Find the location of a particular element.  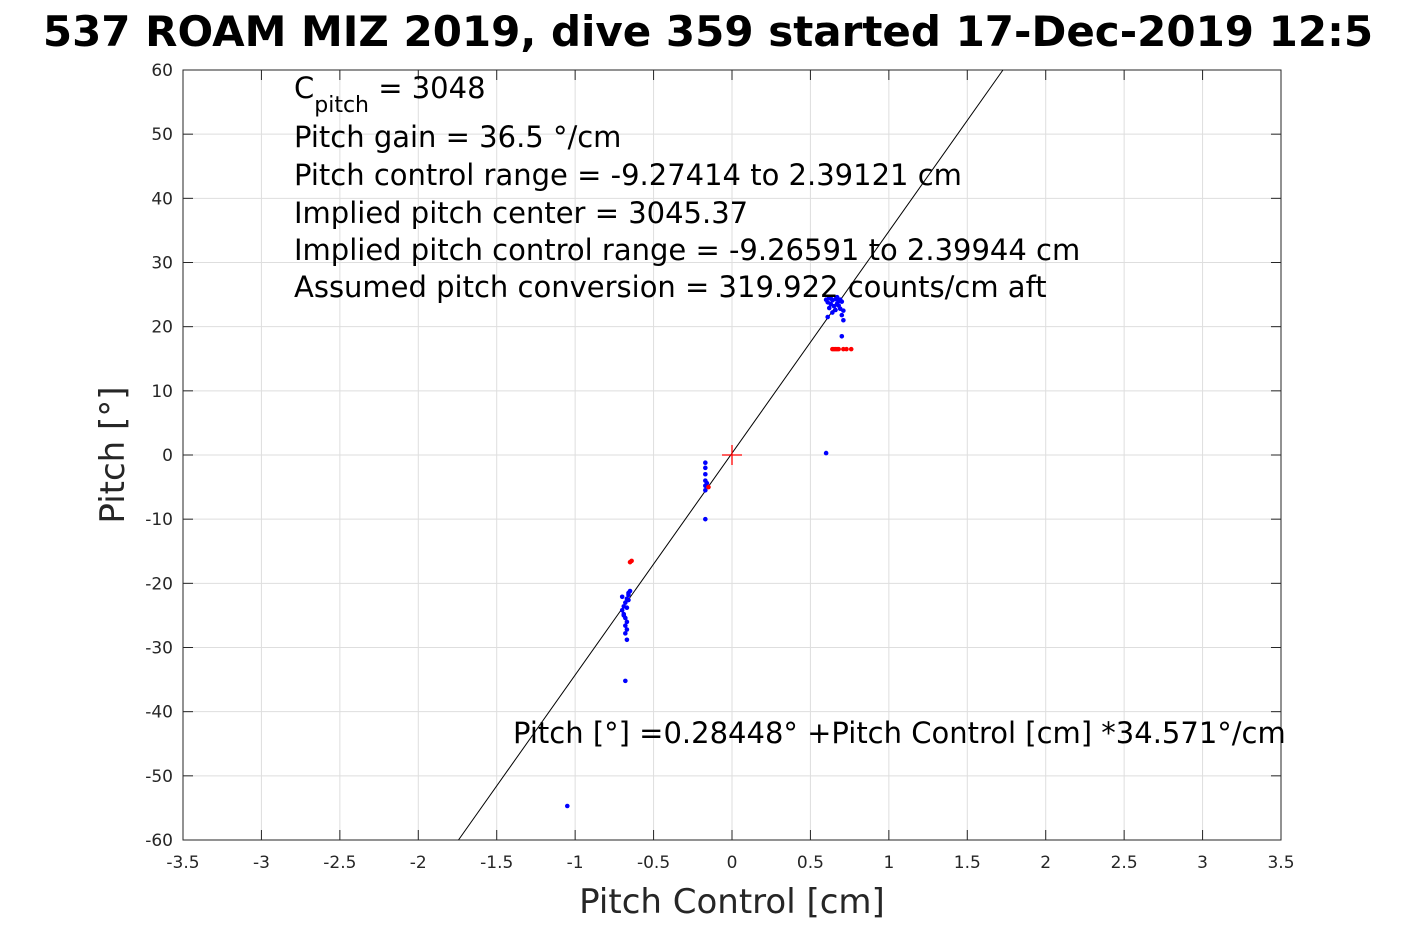

y-tick-label: 60 is located at coordinates (162, 71).